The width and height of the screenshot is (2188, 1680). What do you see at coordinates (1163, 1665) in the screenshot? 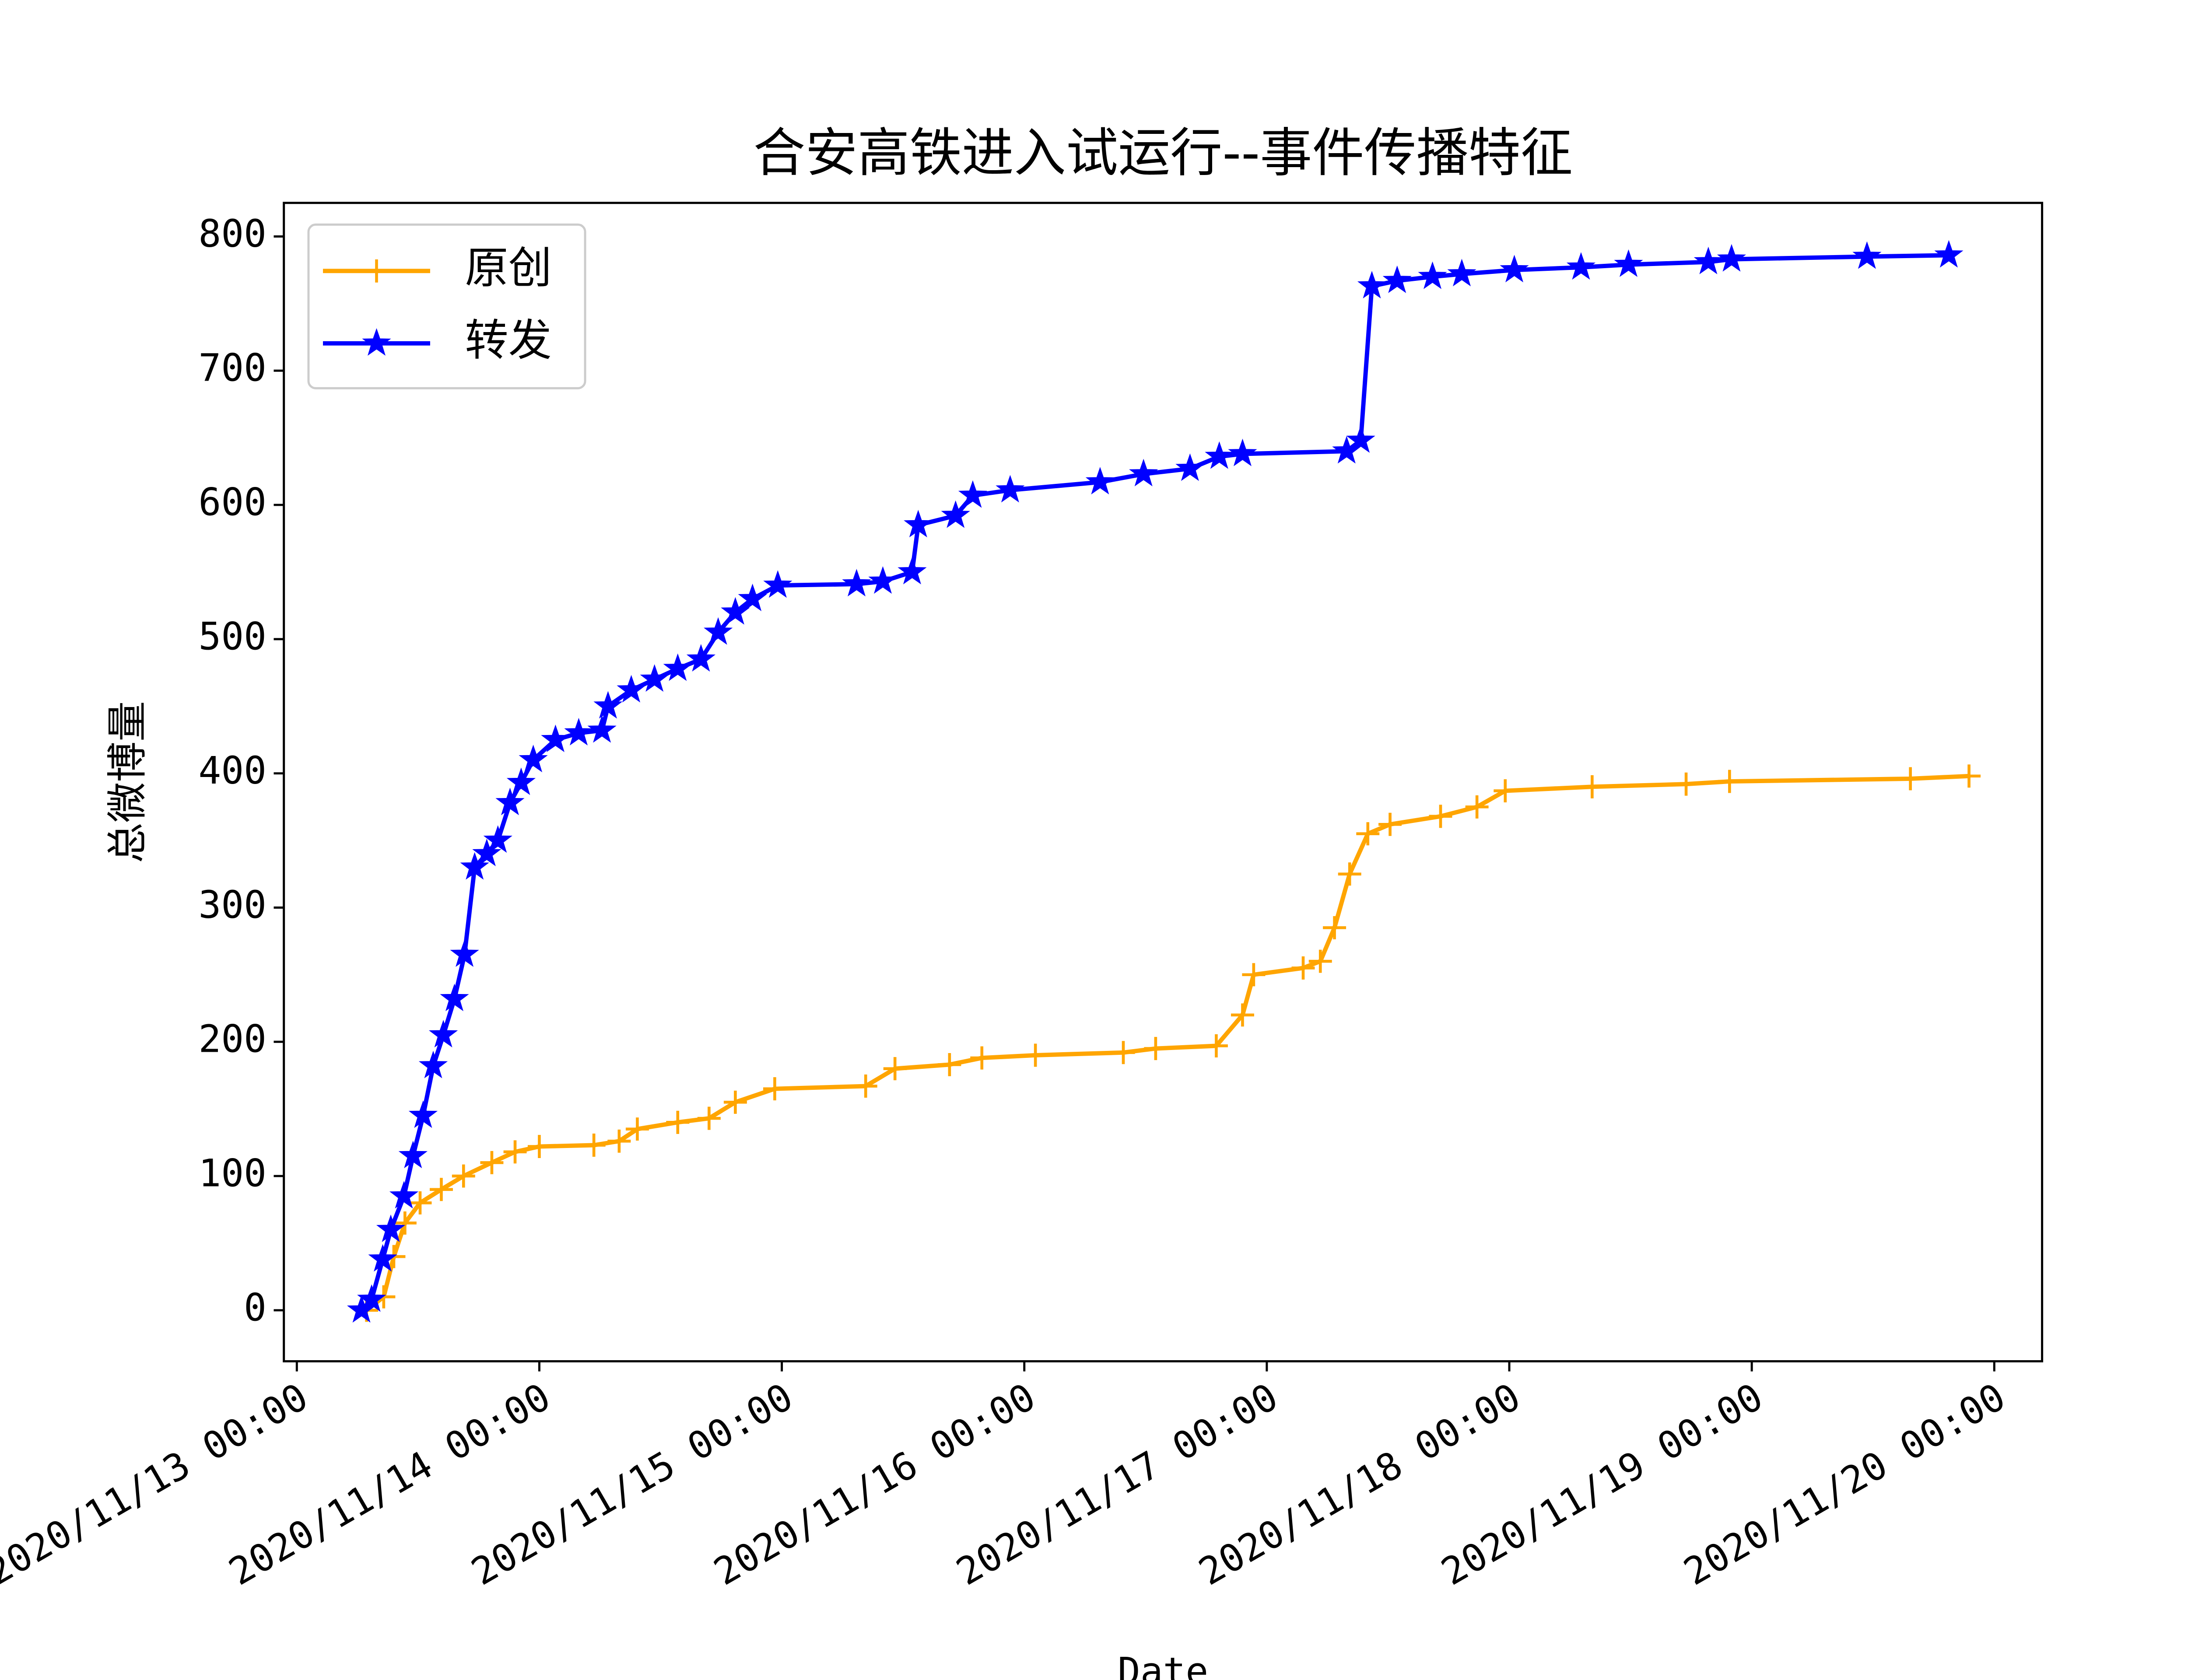
I see `x-axis-label: Date` at bounding box center [1163, 1665].